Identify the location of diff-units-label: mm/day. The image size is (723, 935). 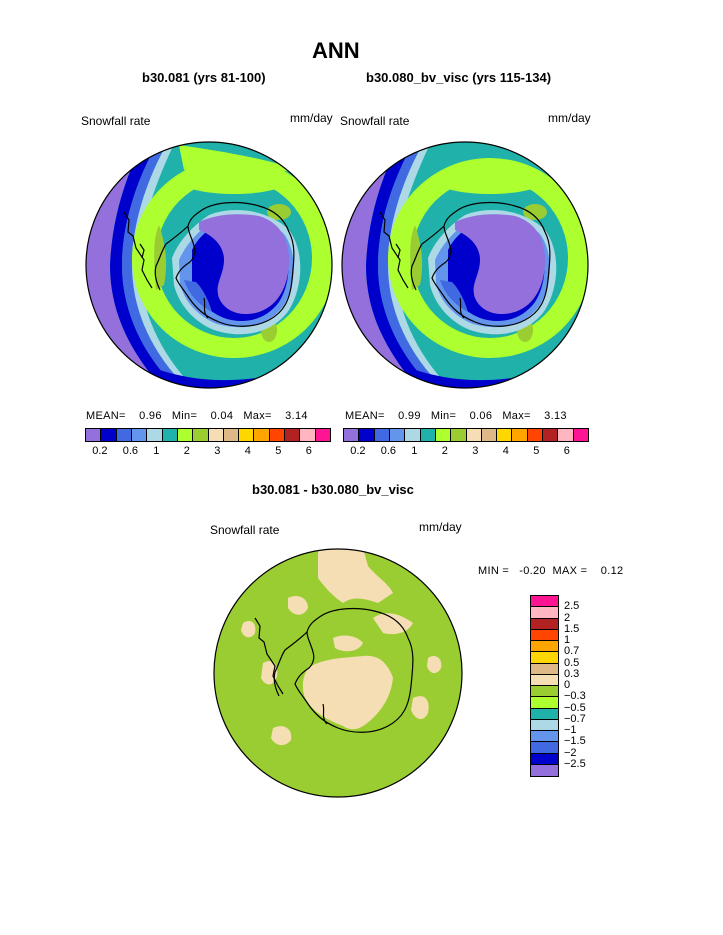
(440, 527).